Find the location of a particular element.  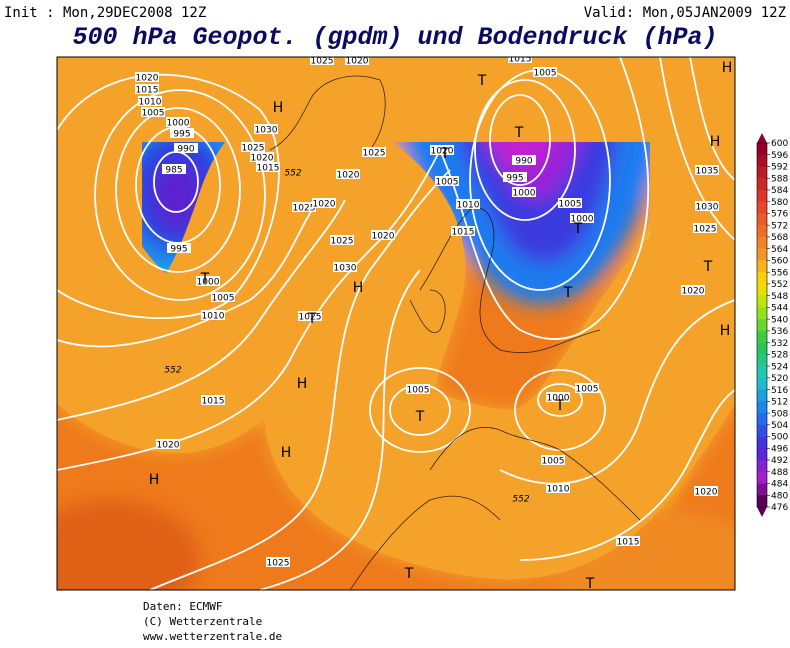

colorbar-label: 544 is located at coordinates (779, 309).